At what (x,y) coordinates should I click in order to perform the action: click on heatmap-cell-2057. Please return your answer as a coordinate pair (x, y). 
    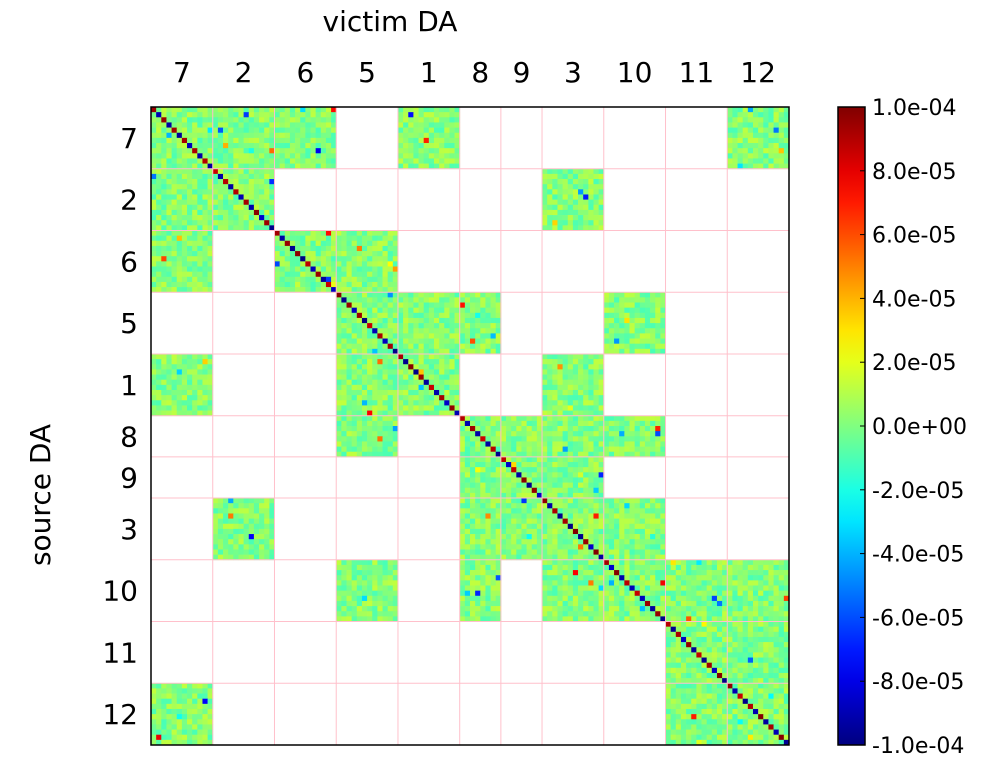
    Looking at the image, I should click on (632, 331).